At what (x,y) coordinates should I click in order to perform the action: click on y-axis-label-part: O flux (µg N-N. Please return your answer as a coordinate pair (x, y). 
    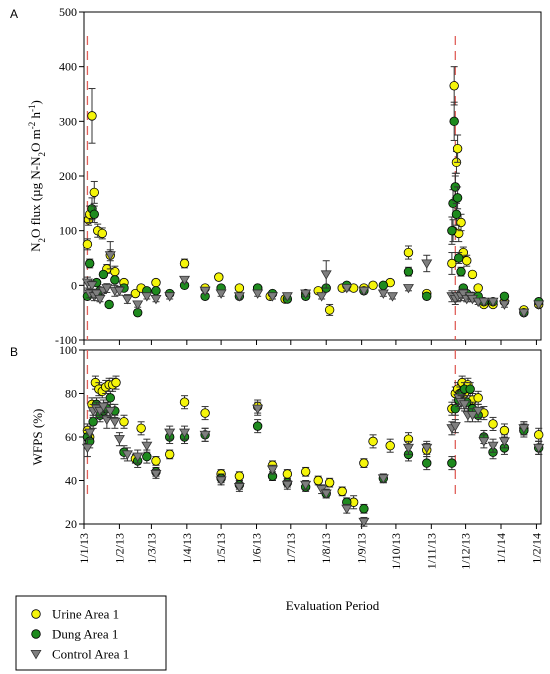
    Looking at the image, I should click on (35, 197).